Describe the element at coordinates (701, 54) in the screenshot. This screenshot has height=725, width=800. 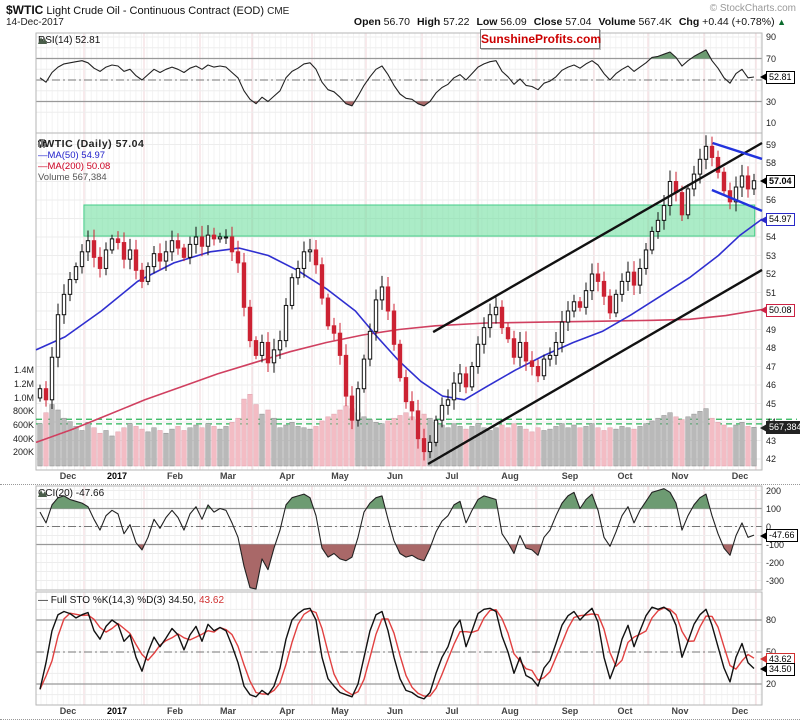
I see `rsi-overbought-fill` at that location.